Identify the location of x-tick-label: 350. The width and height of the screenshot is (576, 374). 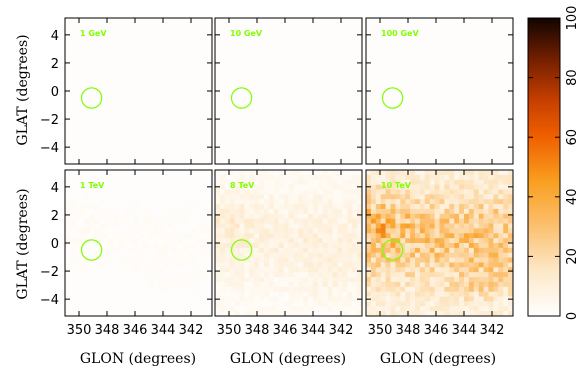
(79, 330).